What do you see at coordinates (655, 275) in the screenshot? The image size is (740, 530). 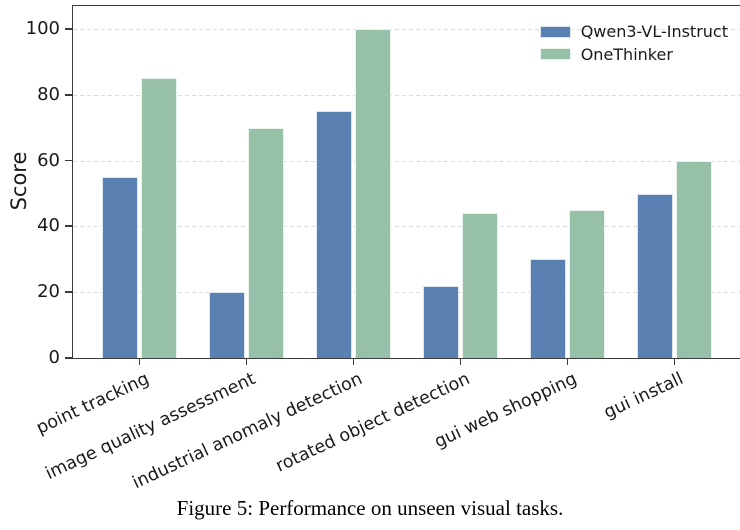 I see `bar-qwen3-vl-instruct-gui-install` at bounding box center [655, 275].